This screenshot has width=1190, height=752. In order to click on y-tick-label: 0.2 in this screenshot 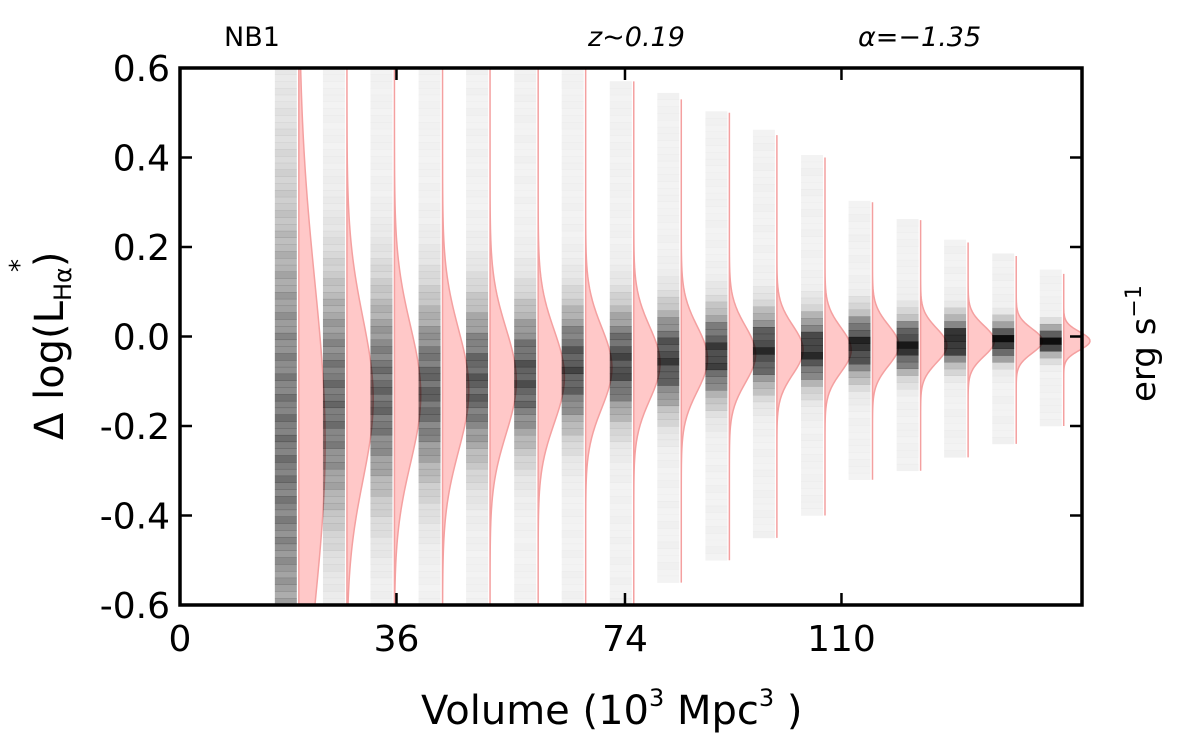, I will do `click(141, 248)`.